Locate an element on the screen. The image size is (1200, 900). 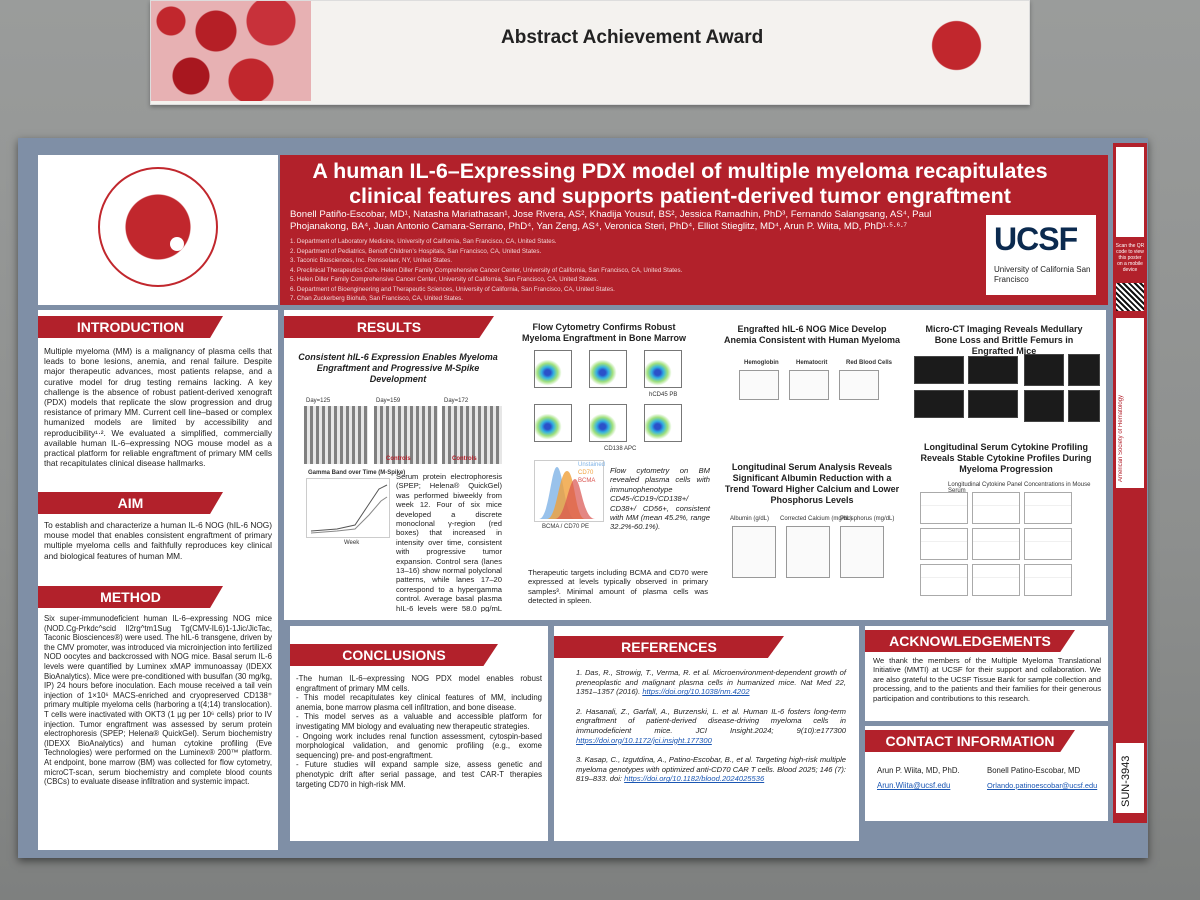
acknowledgements-heading: ACKNOWLEDGEMENTS is located at coordinates (970, 641).